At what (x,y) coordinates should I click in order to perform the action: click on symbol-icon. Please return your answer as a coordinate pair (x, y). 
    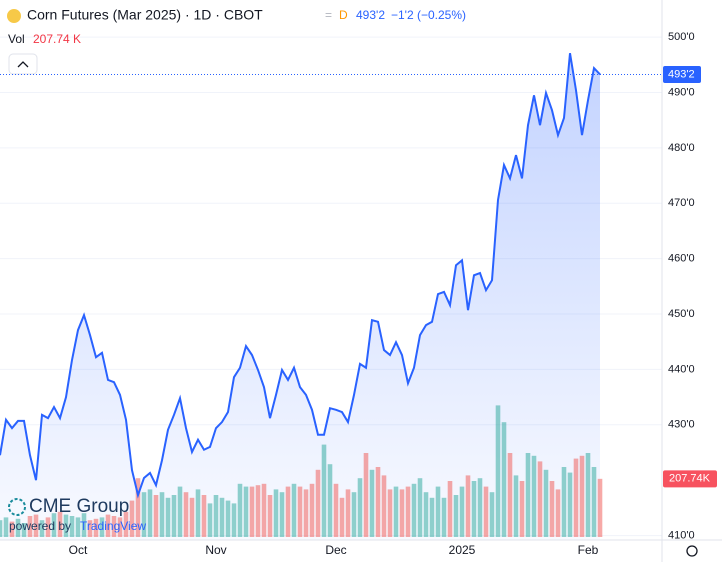
    Looking at the image, I should click on (14, 16).